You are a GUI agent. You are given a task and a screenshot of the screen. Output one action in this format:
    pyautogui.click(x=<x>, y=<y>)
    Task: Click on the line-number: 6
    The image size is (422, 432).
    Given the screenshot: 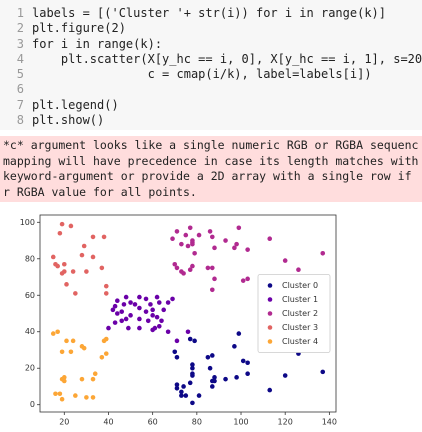 What is the action you would take?
    pyautogui.click(x=20, y=89)
    